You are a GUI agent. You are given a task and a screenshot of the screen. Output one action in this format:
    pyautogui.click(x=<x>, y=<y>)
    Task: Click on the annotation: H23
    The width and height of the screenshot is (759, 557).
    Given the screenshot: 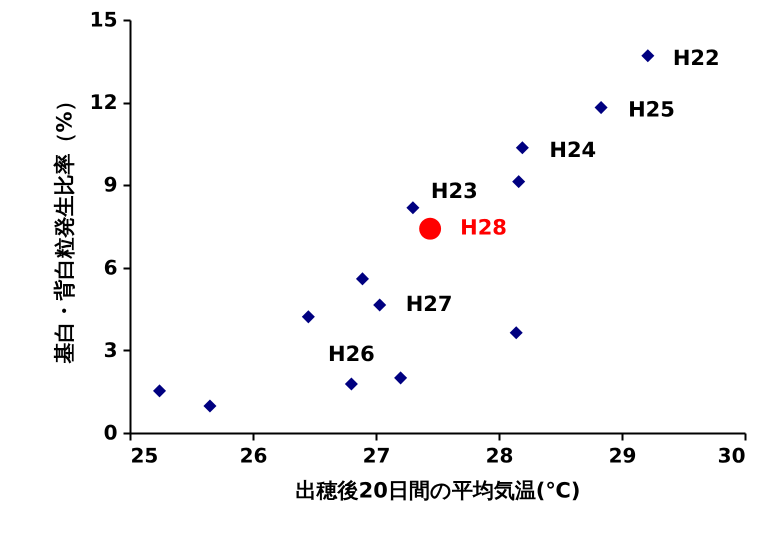 What is the action you would take?
    pyautogui.click(x=454, y=190)
    